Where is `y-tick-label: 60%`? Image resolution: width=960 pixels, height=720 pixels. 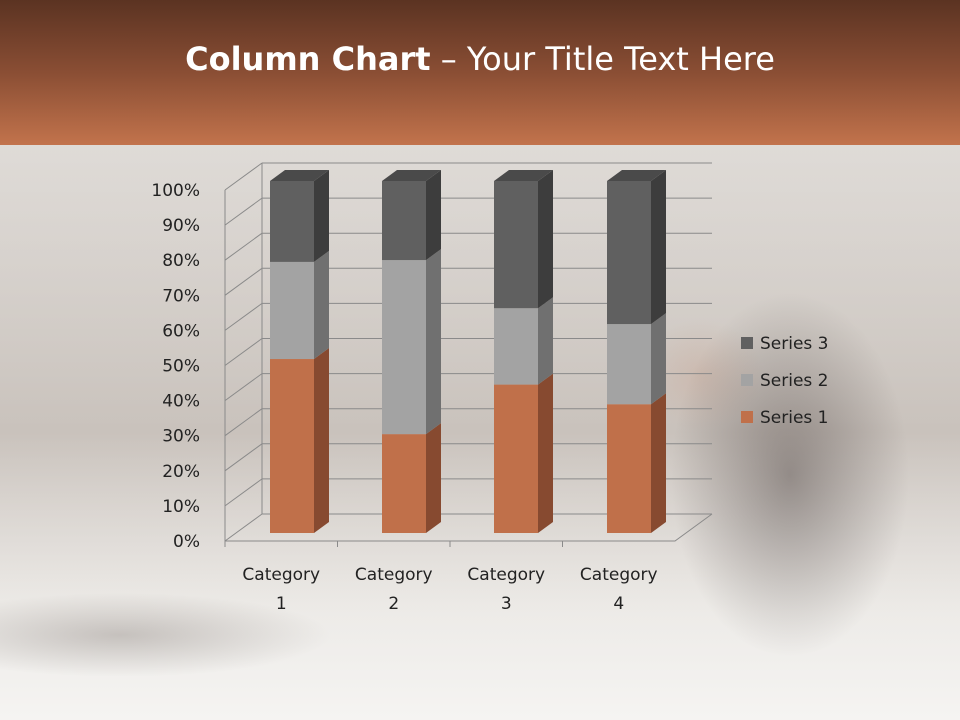 y-tick-label: 60% is located at coordinates (181, 331).